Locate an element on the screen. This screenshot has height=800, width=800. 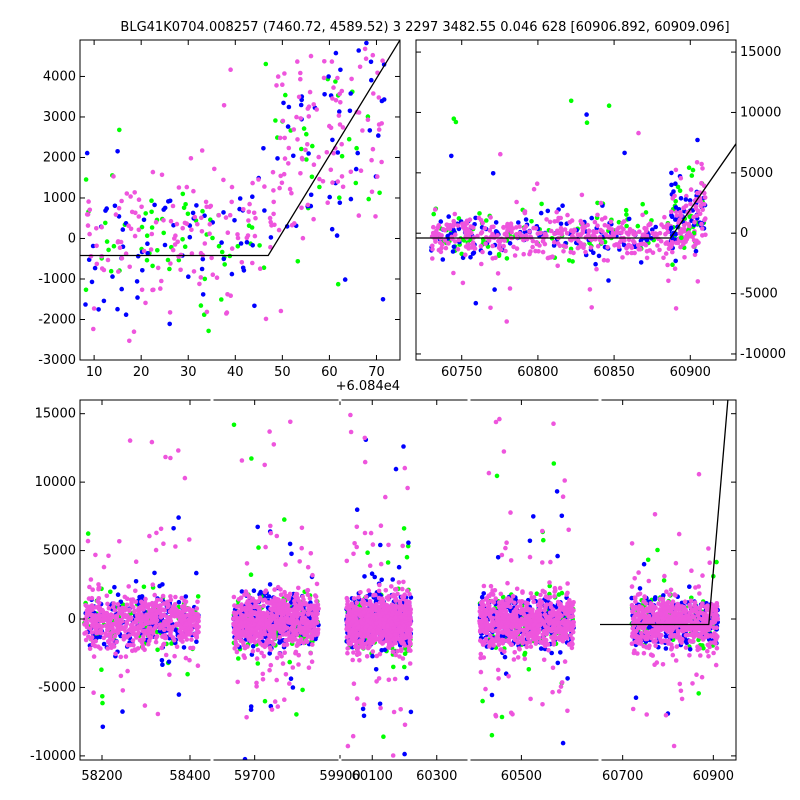
season-panel-ytick-label: -5000 is located at coordinates (759, 294).